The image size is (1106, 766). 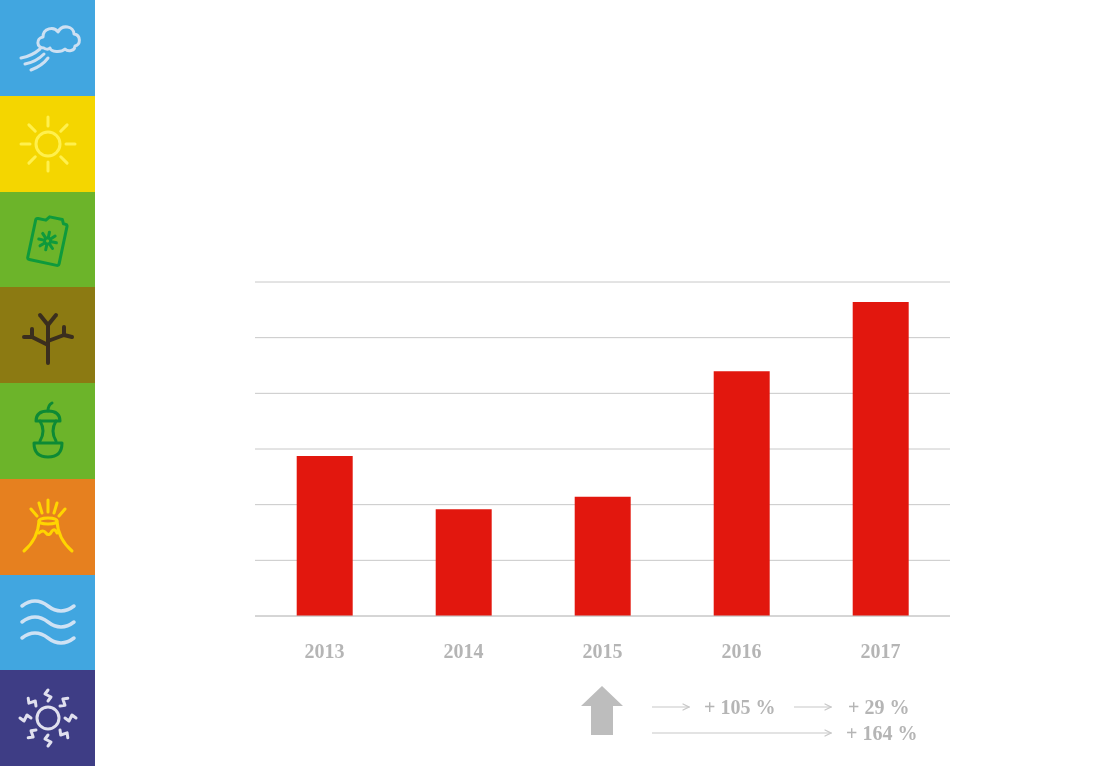 What do you see at coordinates (882, 733) in the screenshot?
I see `text: + 164 %` at bounding box center [882, 733].